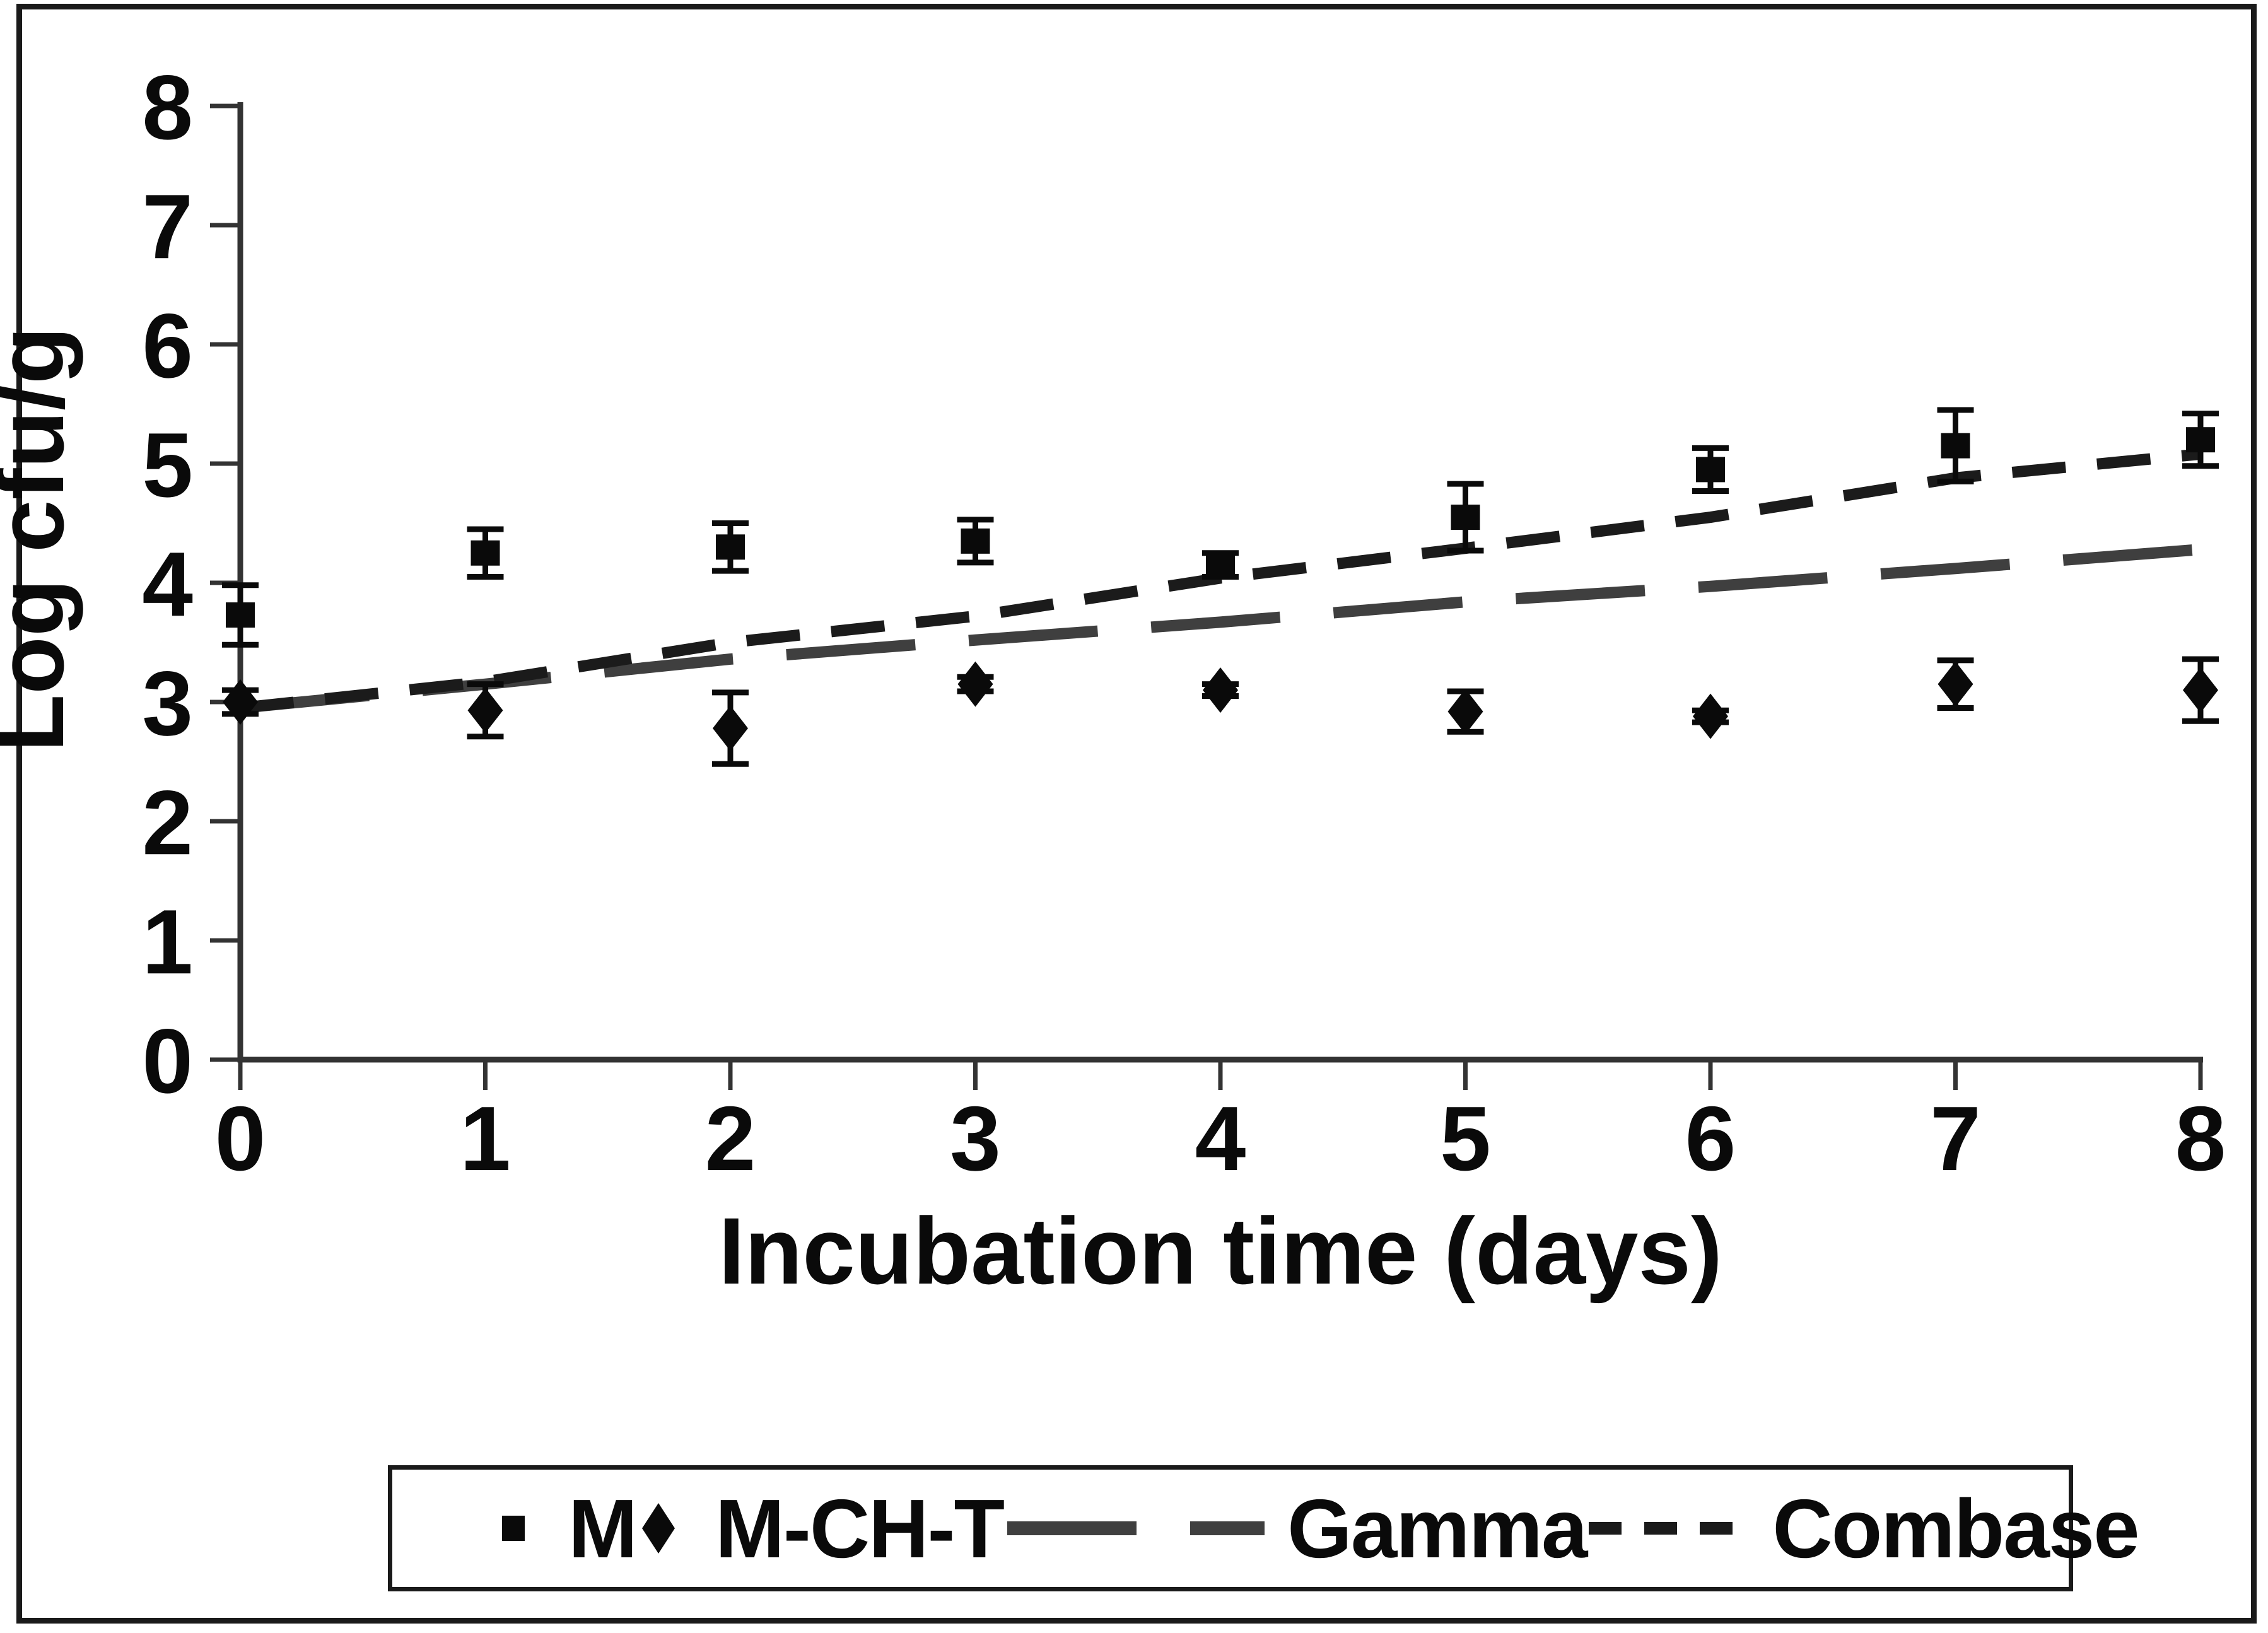 The height and width of the screenshot is (1633, 2268). I want to click on legend: M M-CH-T Gamma Combase, so click(1264, 1528).